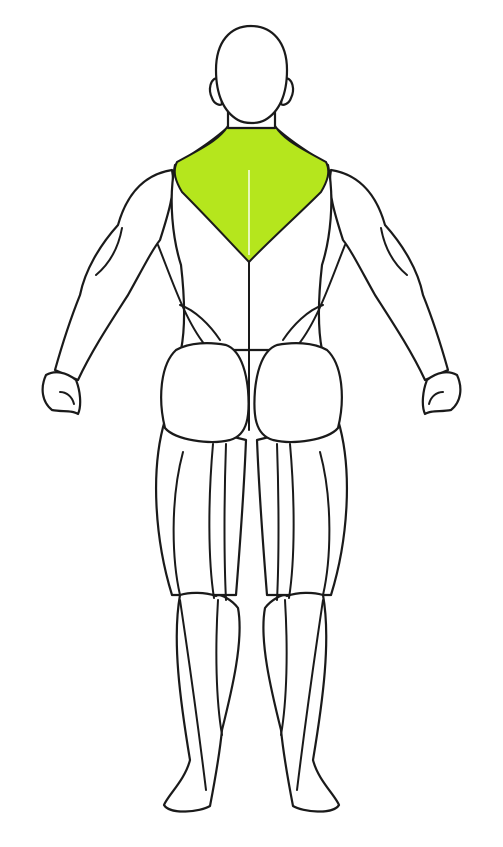 The image size is (503, 847). Describe the element at coordinates (201, 702) in the screenshot. I see `left-calf` at that location.